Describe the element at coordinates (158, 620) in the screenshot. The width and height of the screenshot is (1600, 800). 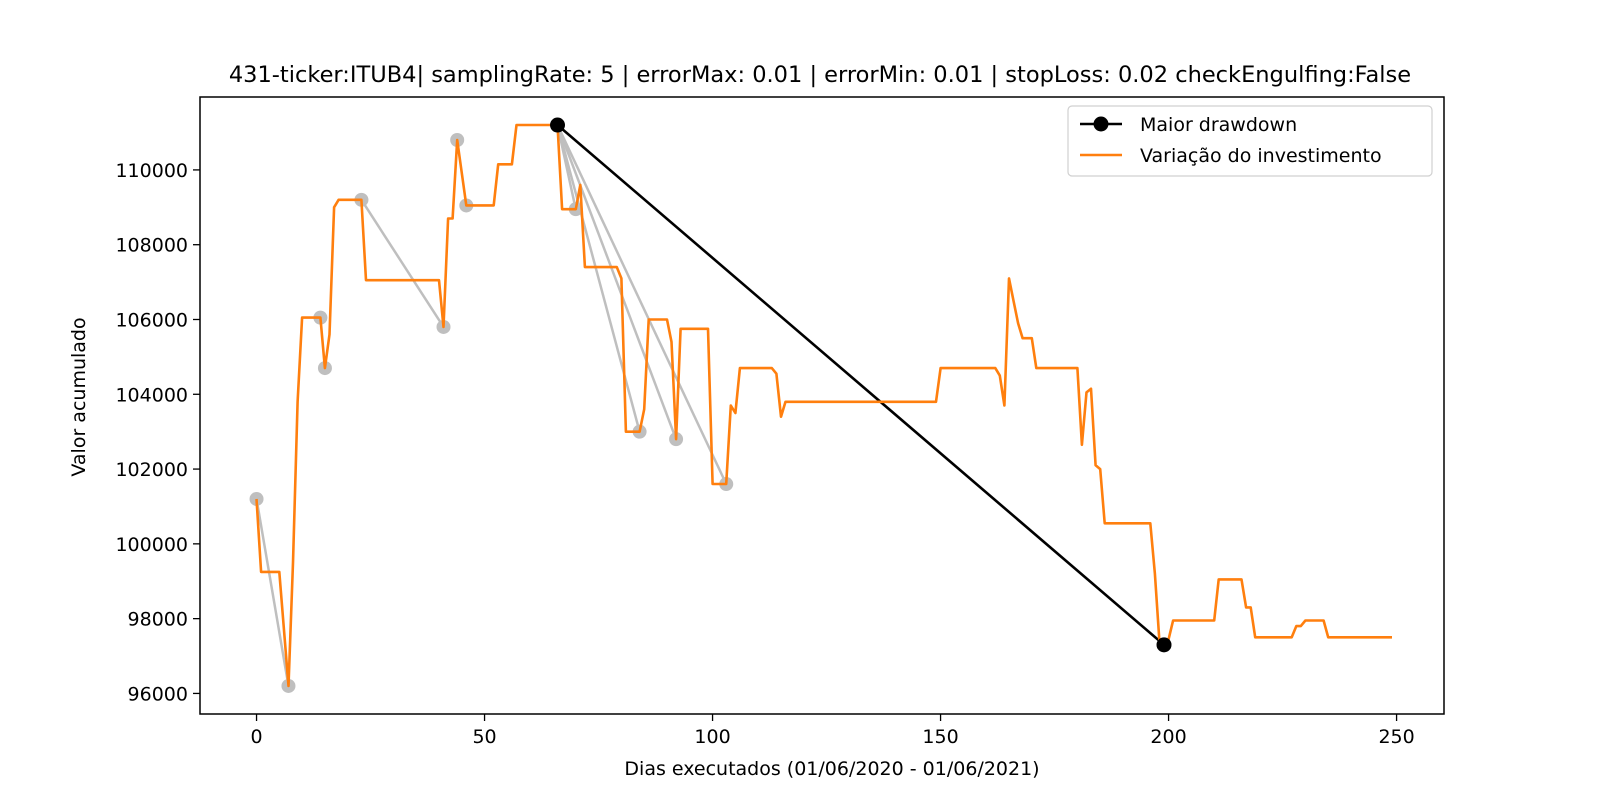
I see `y-tick-label: 98000` at that location.